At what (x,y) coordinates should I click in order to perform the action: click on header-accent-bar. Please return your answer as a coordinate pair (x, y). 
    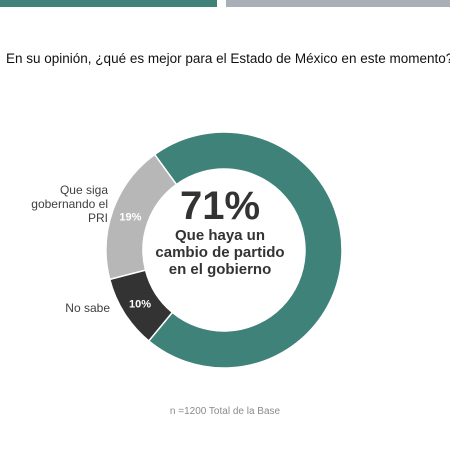
    Looking at the image, I should click on (108, 3).